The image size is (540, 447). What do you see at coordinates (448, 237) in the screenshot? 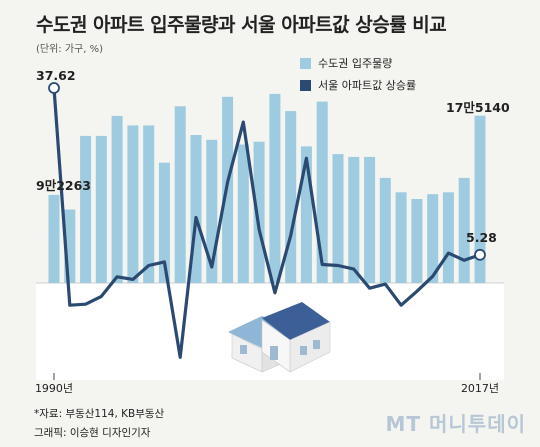
I see `bar-2015` at bounding box center [448, 237].